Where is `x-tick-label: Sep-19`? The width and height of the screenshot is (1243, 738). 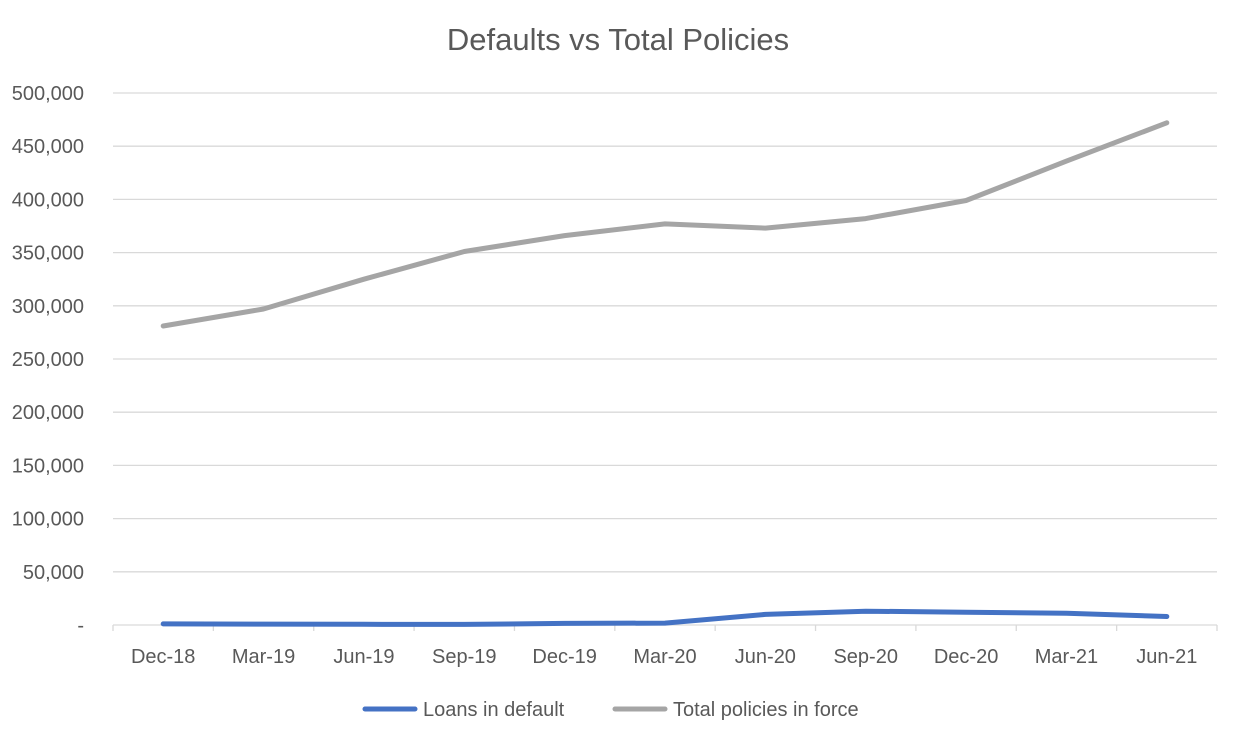 x-tick-label: Sep-19 is located at coordinates (464, 657).